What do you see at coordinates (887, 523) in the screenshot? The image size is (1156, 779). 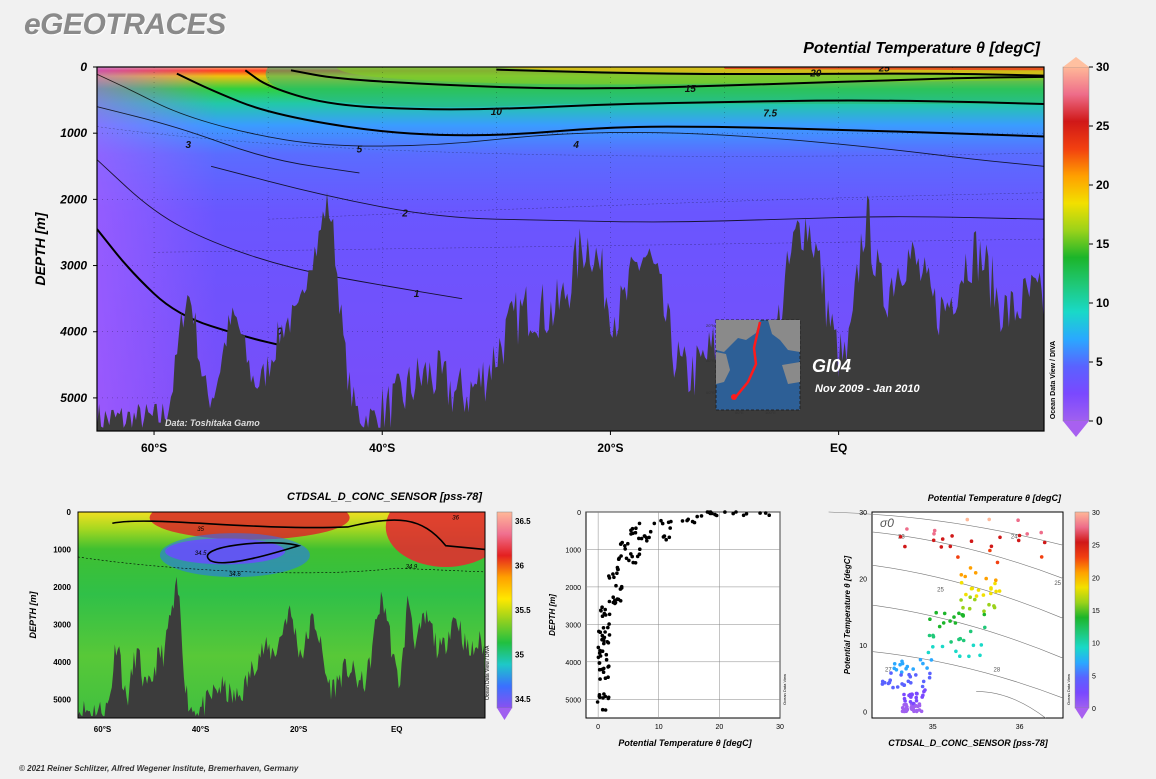 I see `sigma0-label: σ0` at bounding box center [887, 523].